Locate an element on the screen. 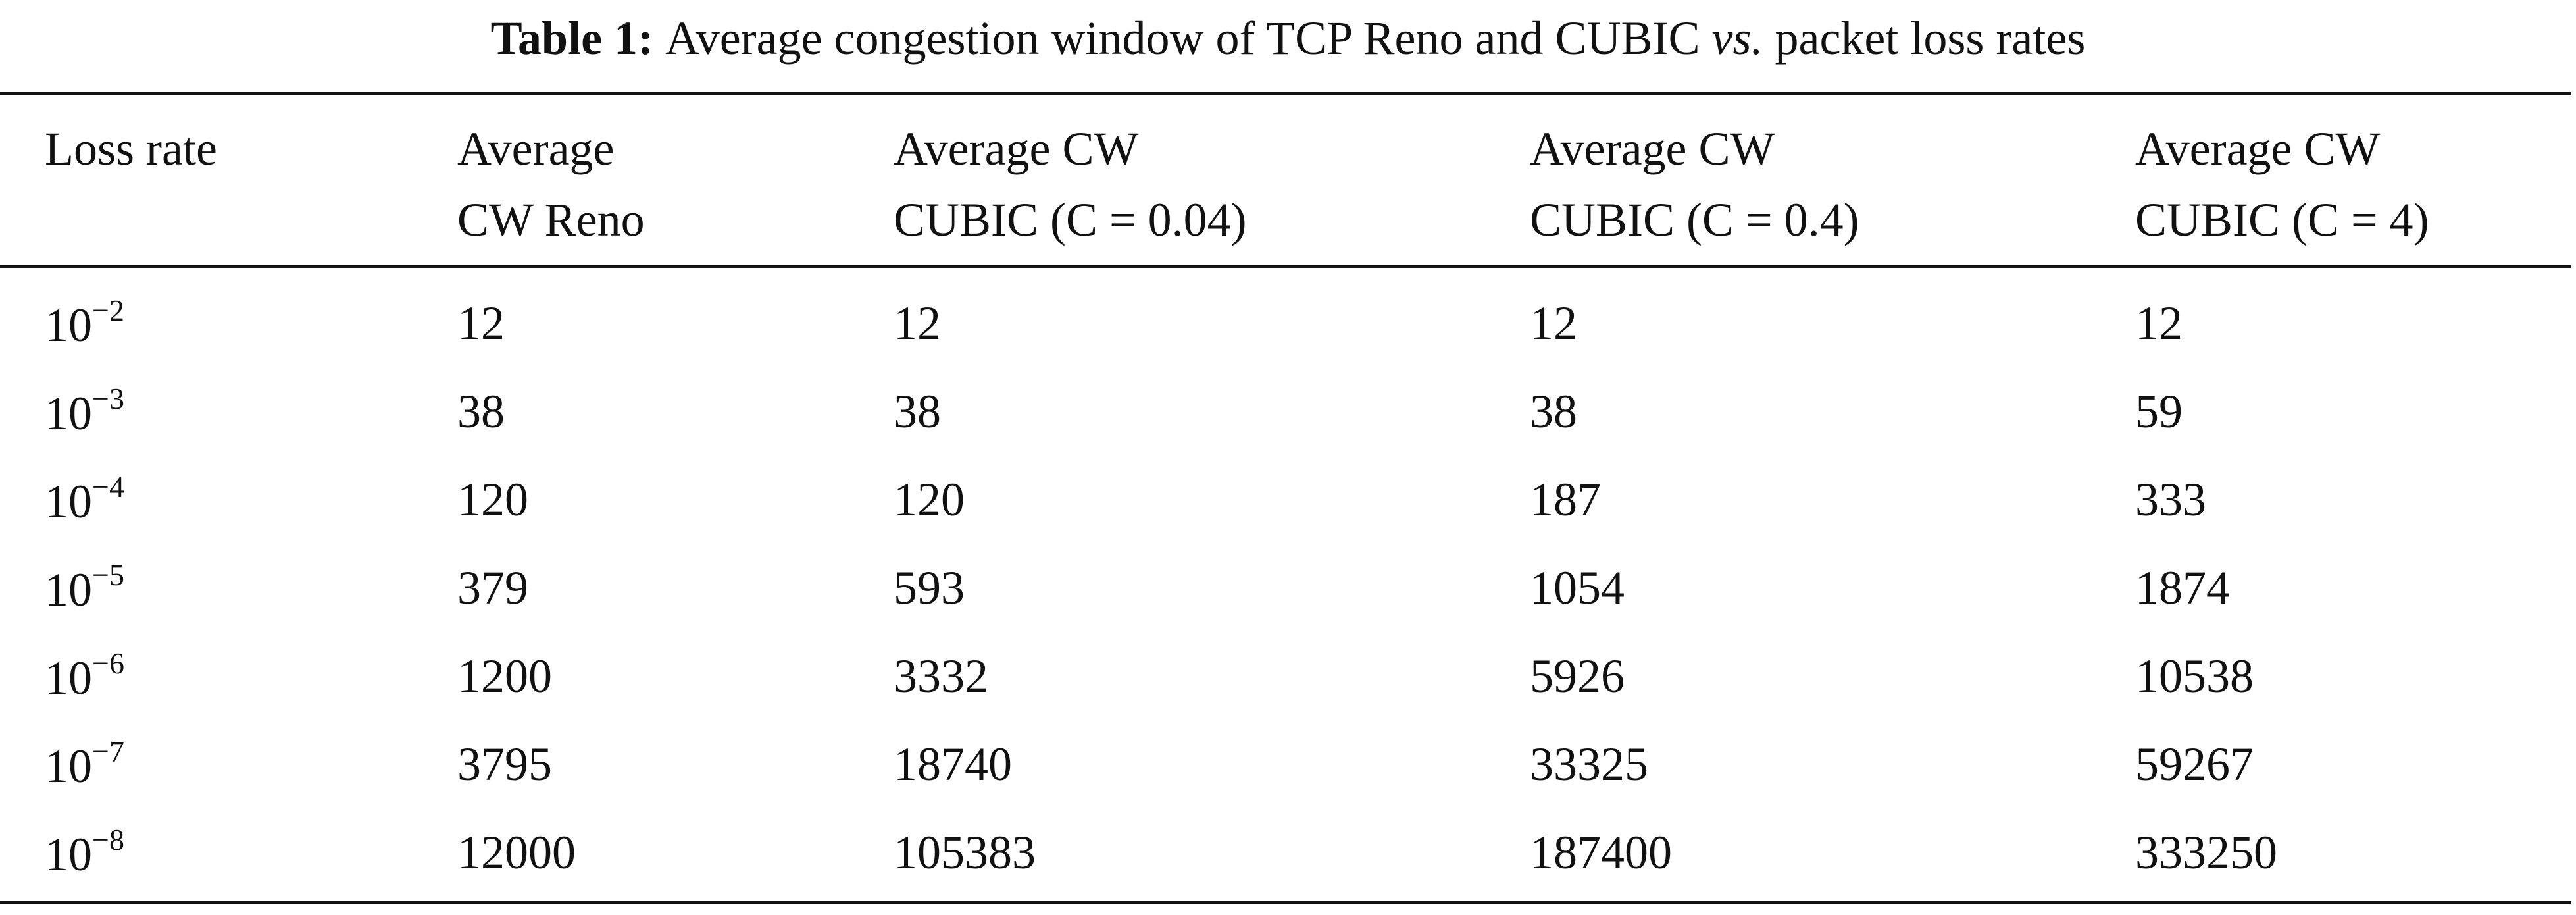 The image size is (2576, 915). cell-value: 105383 is located at coordinates (965, 852).